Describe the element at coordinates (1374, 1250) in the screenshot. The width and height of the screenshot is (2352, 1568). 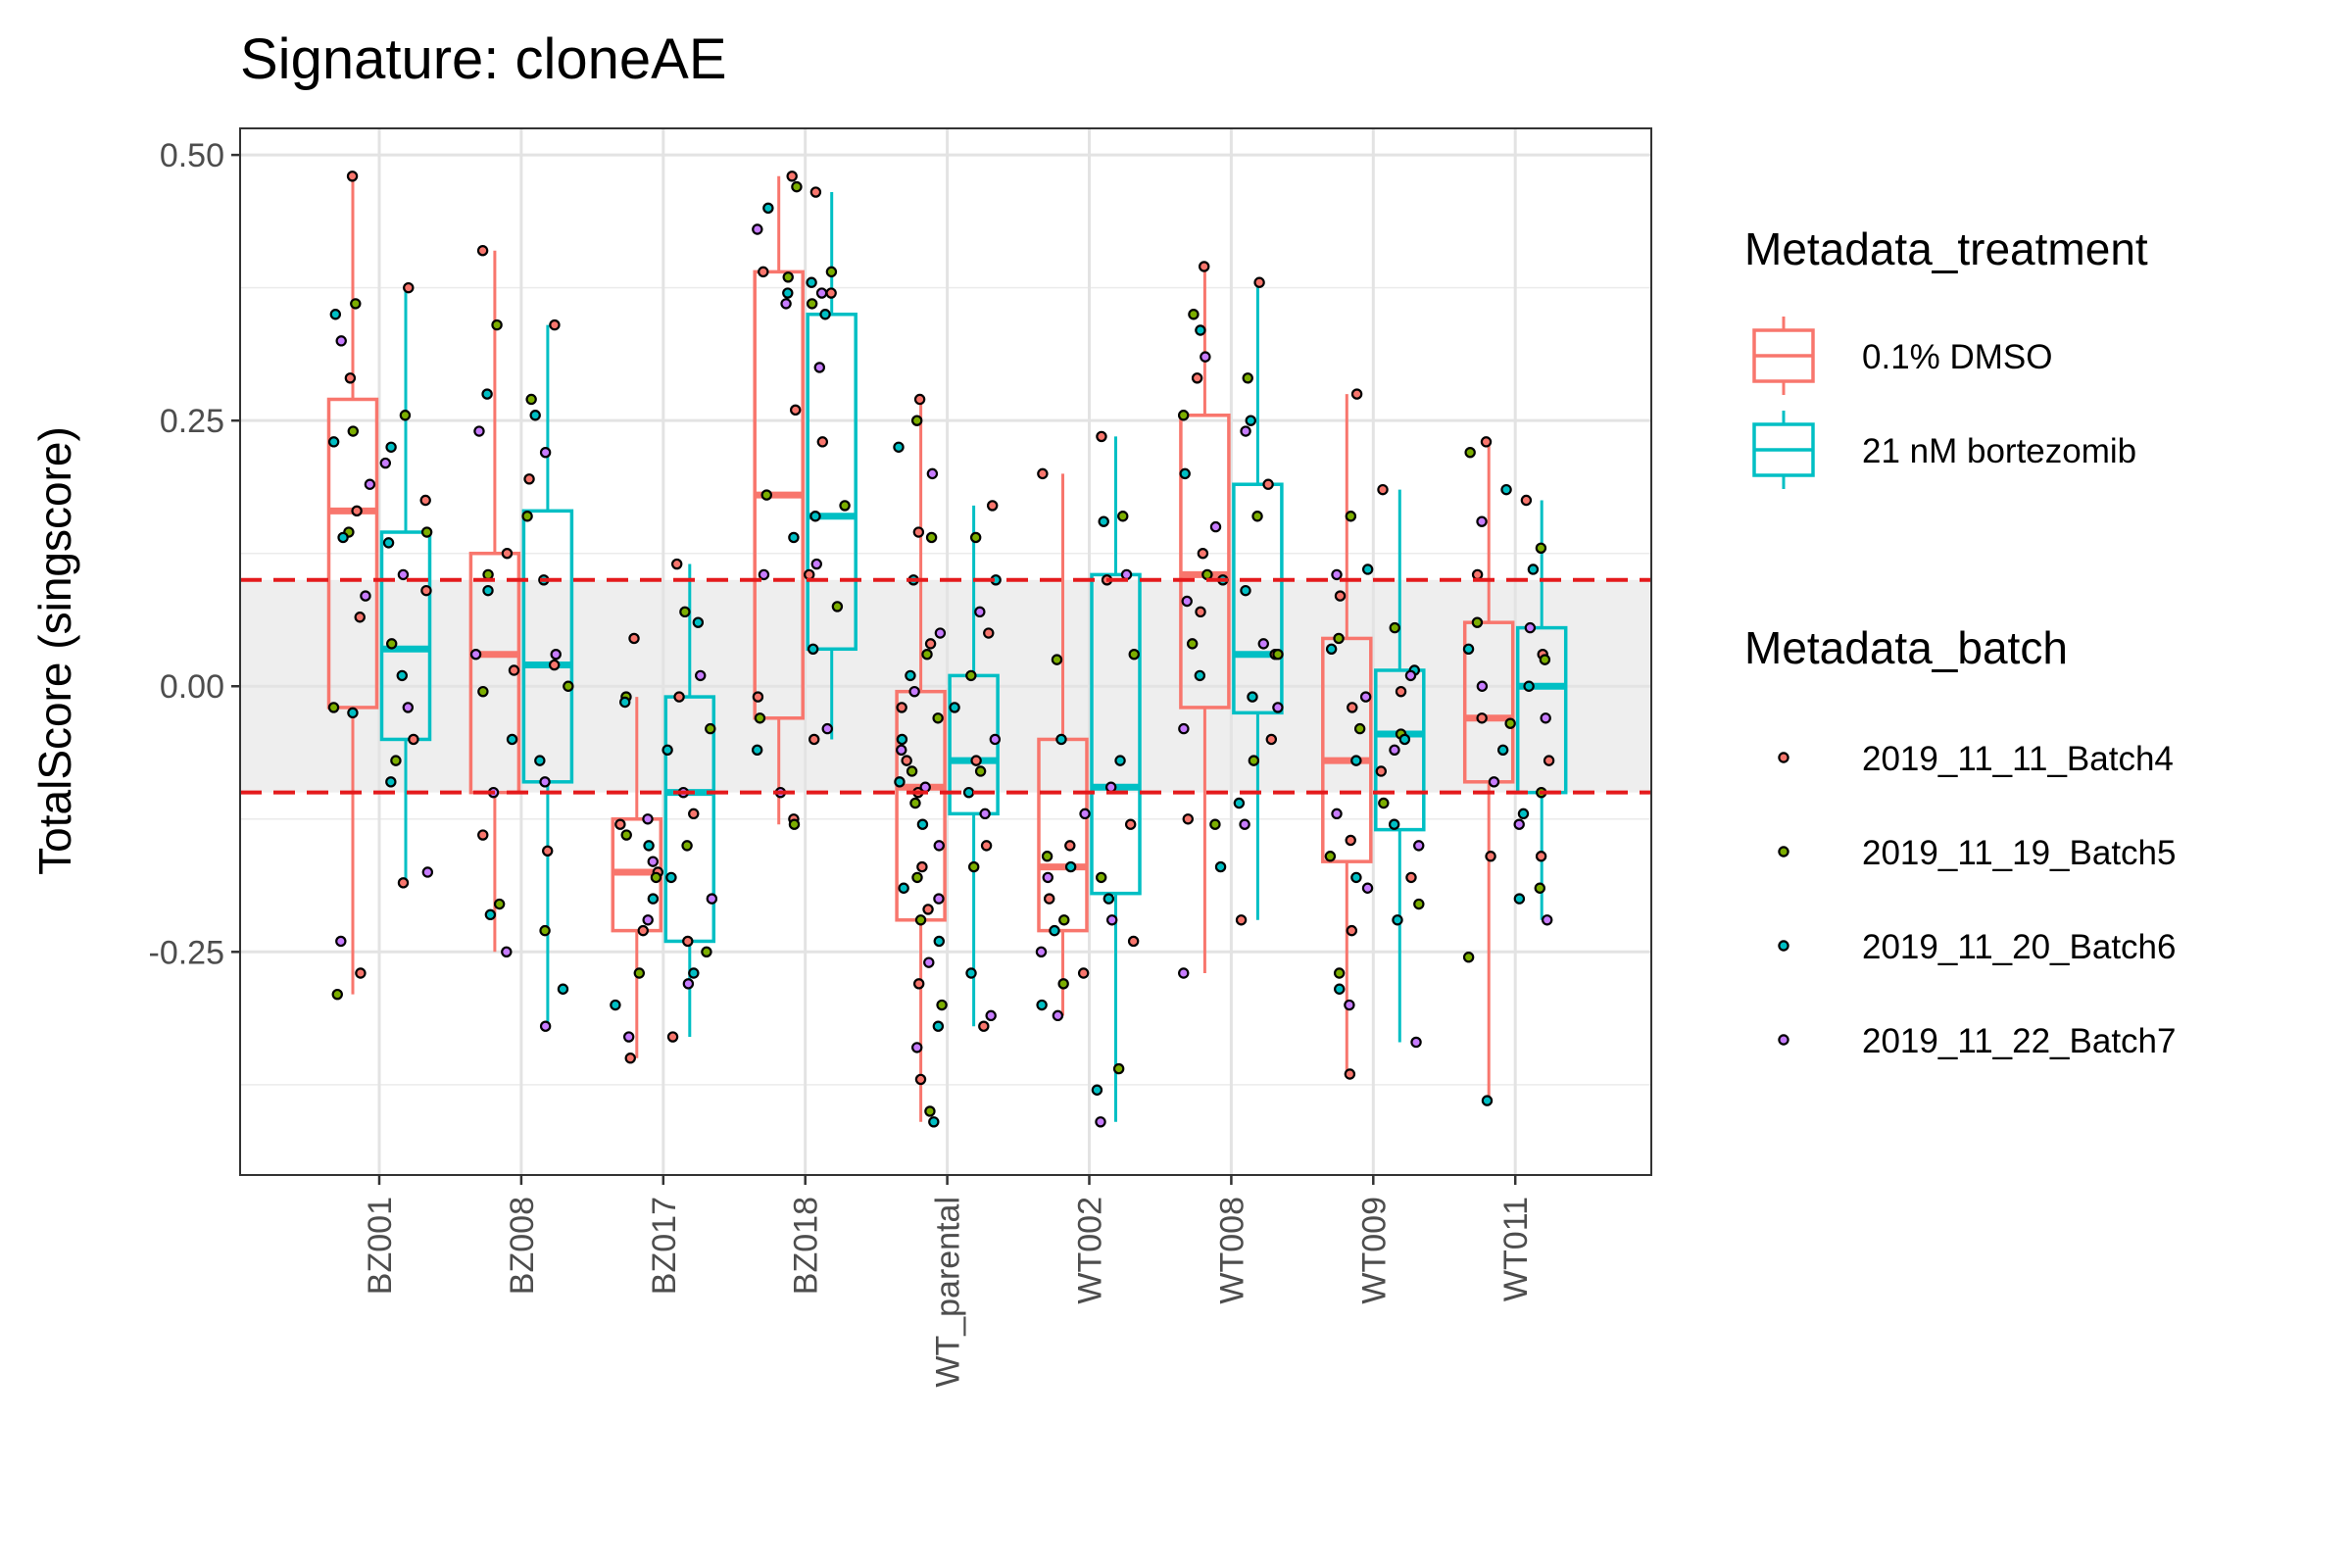
I see `x-tick-label: WT009` at that location.